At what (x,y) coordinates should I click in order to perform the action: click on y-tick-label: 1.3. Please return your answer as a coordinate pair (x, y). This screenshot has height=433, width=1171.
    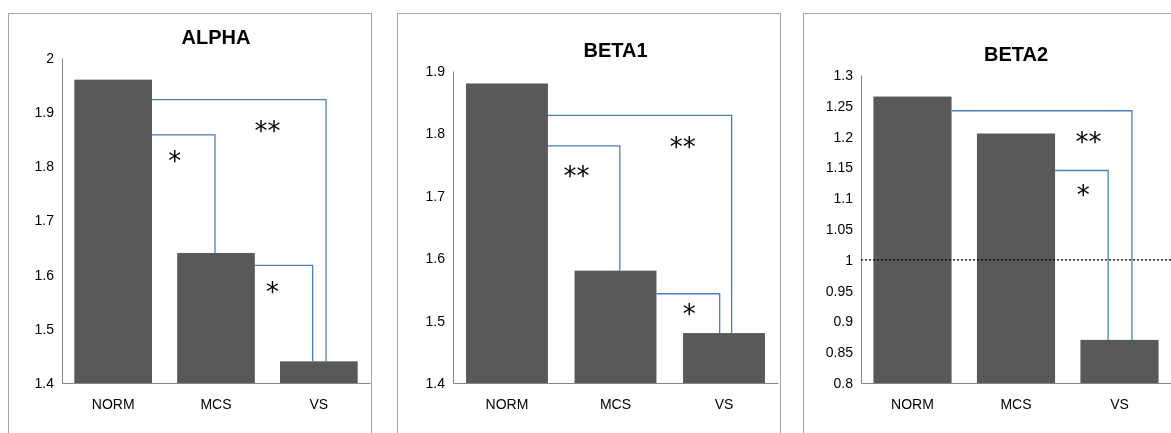
    Looking at the image, I should click on (843, 74).